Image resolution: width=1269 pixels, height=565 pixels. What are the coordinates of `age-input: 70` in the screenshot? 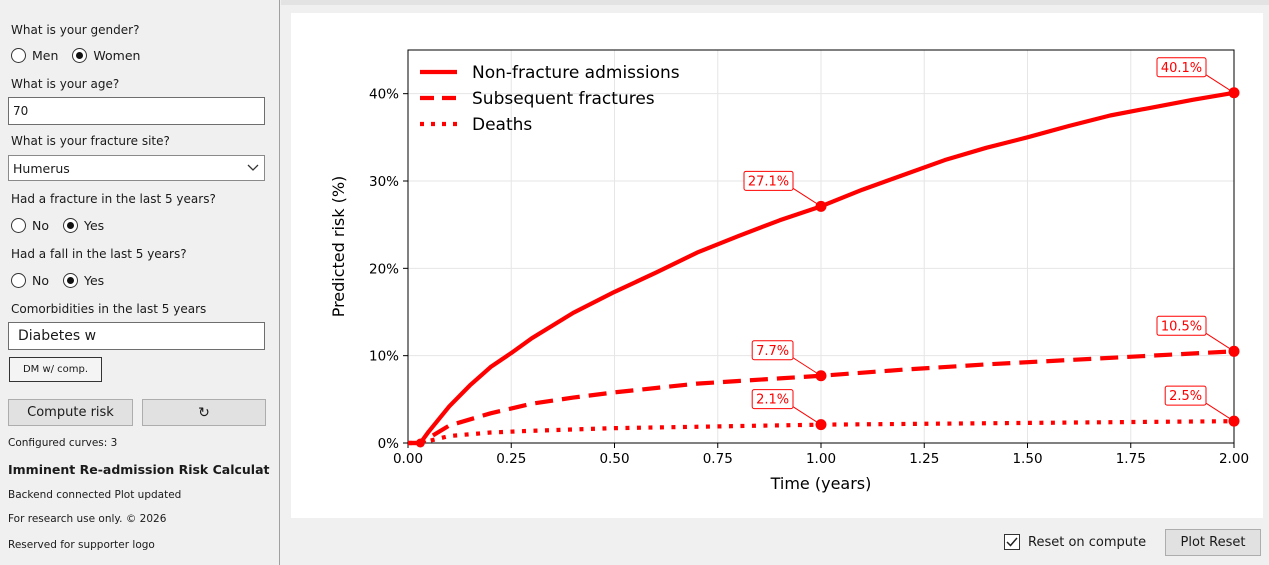 It's located at (136, 111).